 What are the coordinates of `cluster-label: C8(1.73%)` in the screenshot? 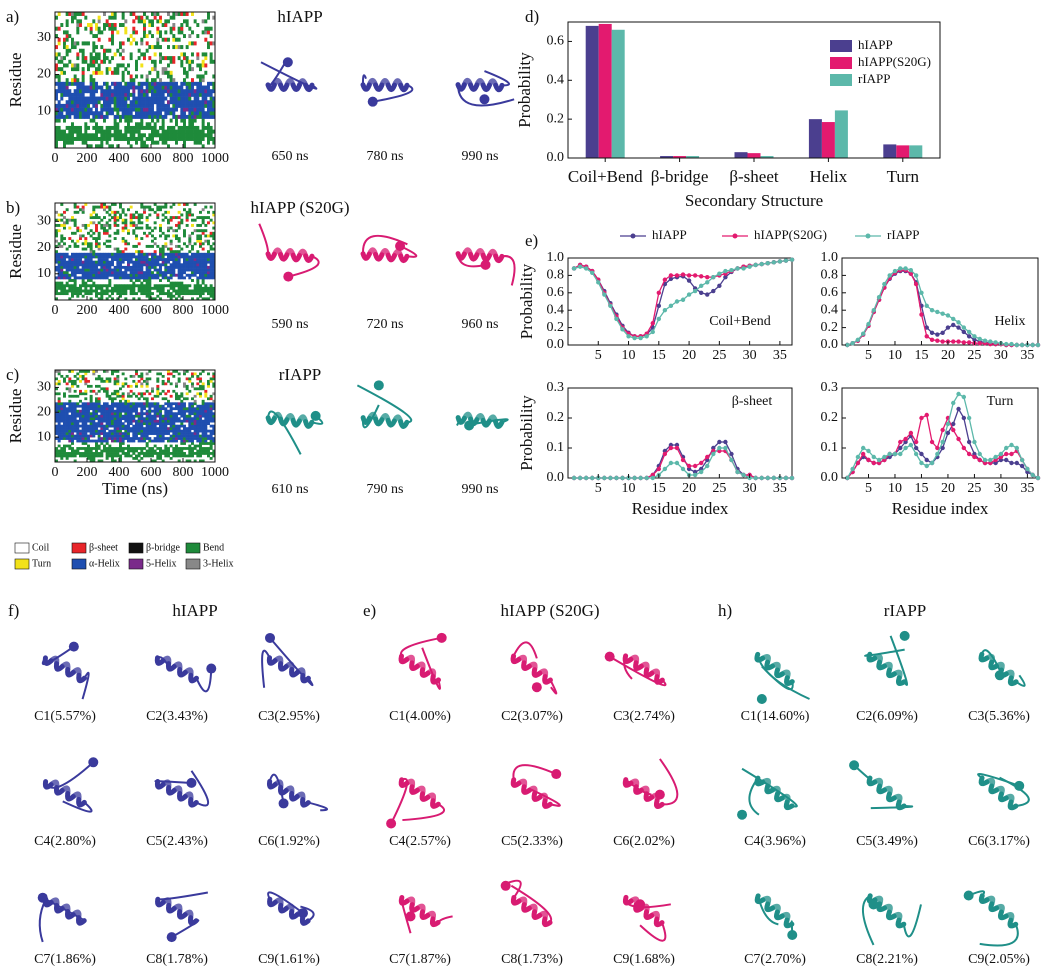 It's located at (532, 959).